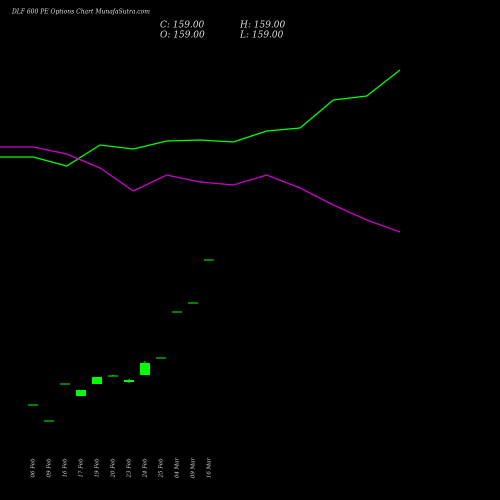  I want to click on x-tick-label: 17 Feb, so click(82, 468).